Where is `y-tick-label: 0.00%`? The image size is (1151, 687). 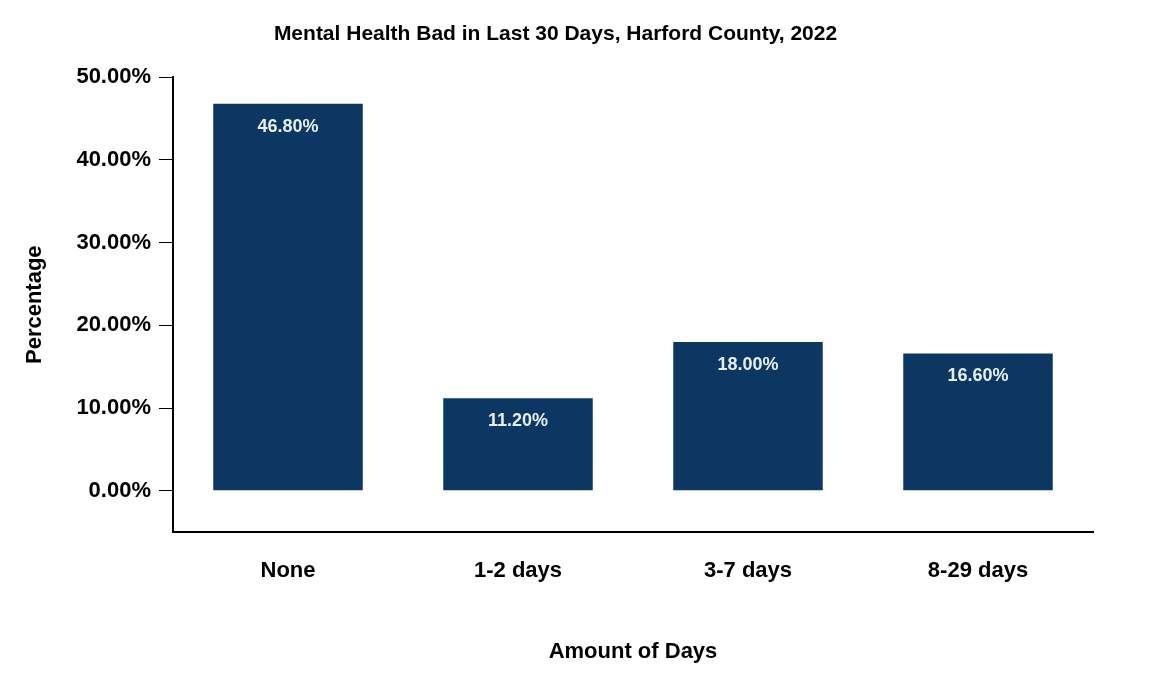 y-tick-label: 0.00% is located at coordinates (120, 489).